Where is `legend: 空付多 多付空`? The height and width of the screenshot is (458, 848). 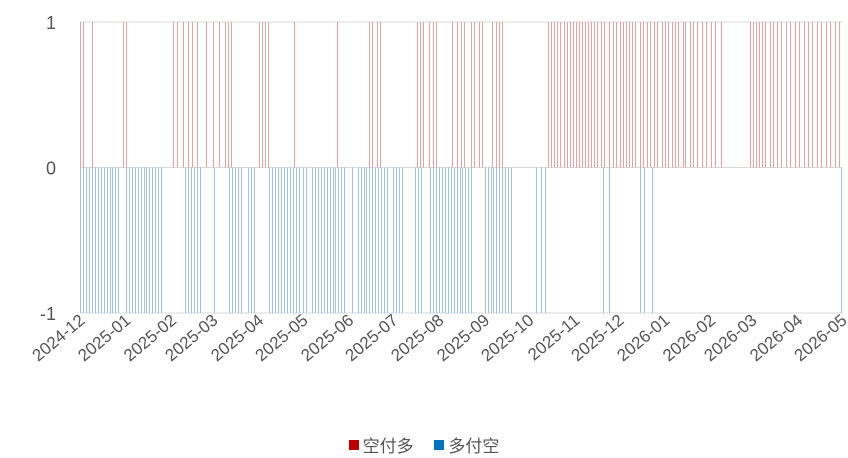
legend: 空付多 多付空 is located at coordinates (424, 444).